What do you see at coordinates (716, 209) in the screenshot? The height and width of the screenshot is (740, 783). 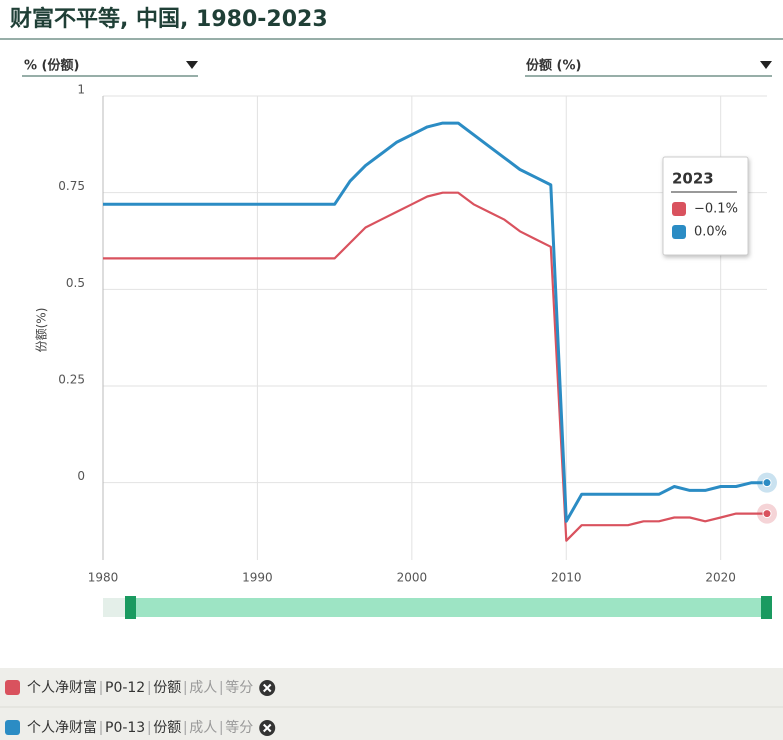 I see `tooltip-value: −0.1%` at bounding box center [716, 209].